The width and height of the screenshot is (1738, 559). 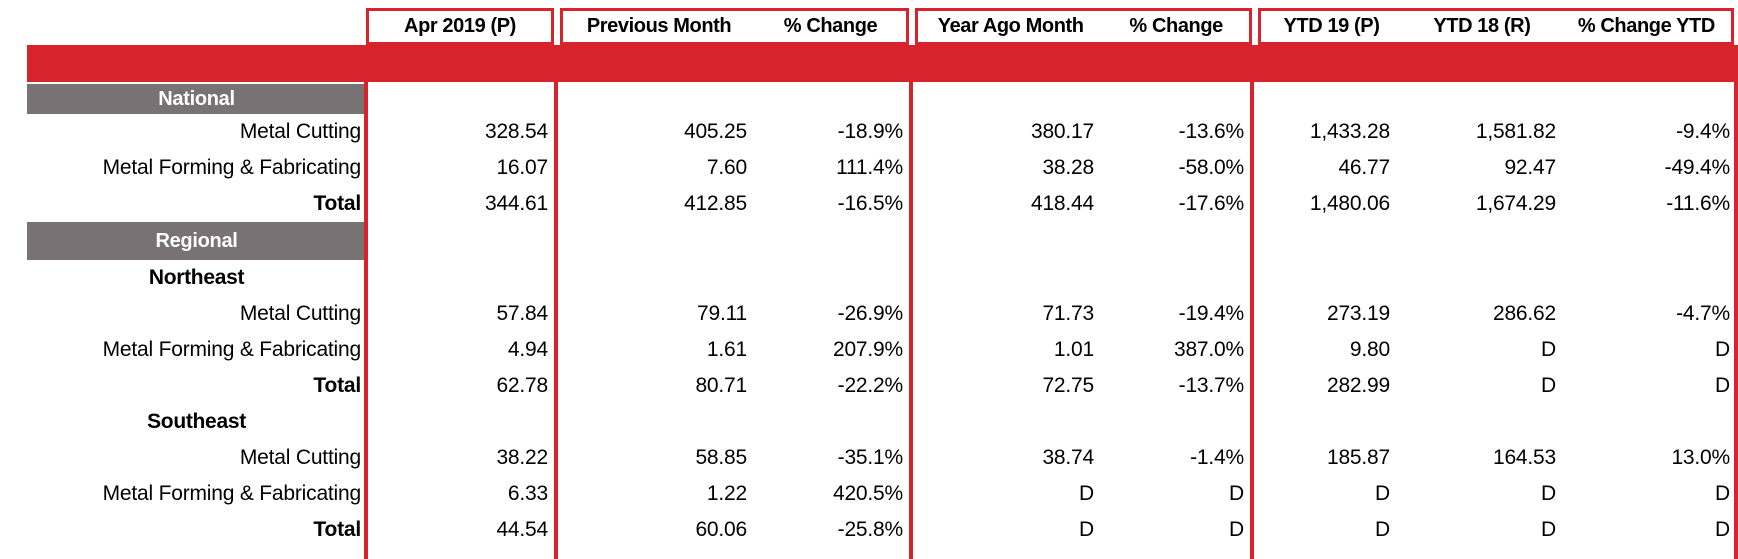 What do you see at coordinates (715, 131) in the screenshot?
I see `cell-value: 405.25` at bounding box center [715, 131].